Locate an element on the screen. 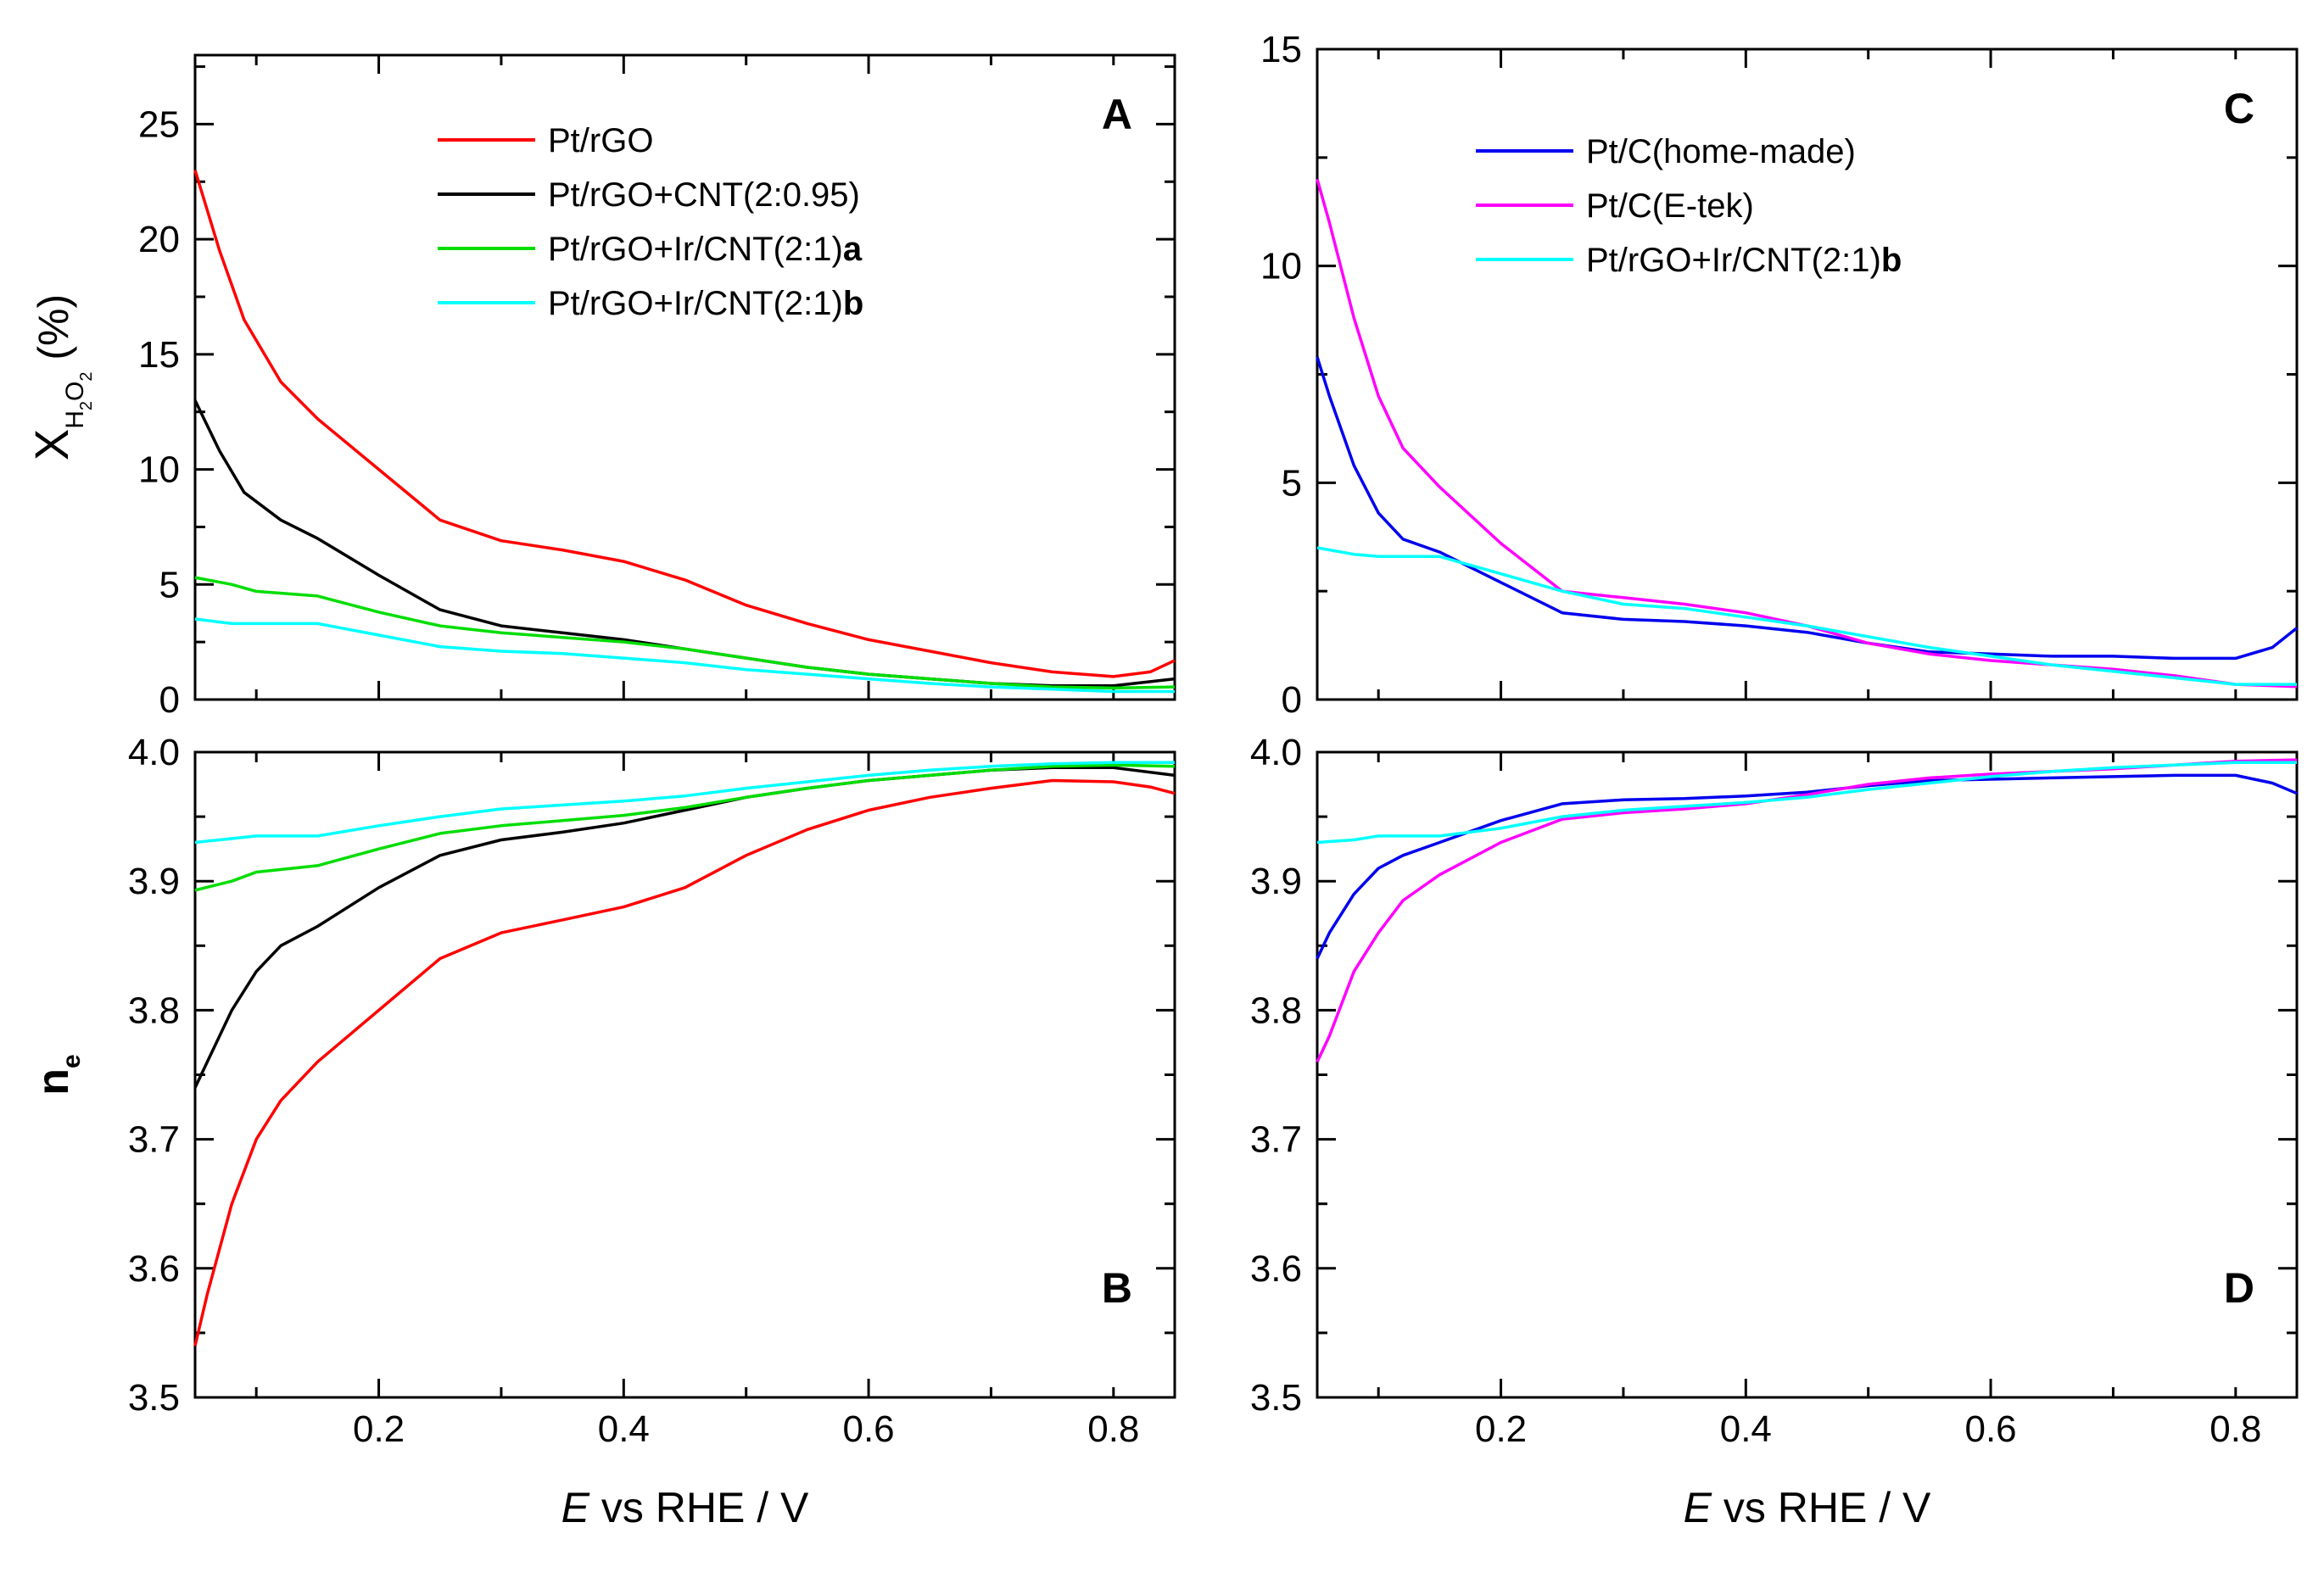 The image size is (2324, 1578). y-label-unit: (%) is located at coordinates (53, 333).